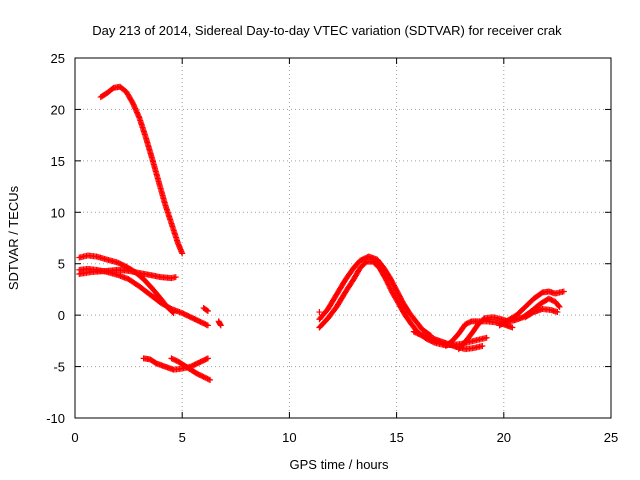  Describe the element at coordinates (61, 315) in the screenshot. I see `y-tick-label: 0` at that location.